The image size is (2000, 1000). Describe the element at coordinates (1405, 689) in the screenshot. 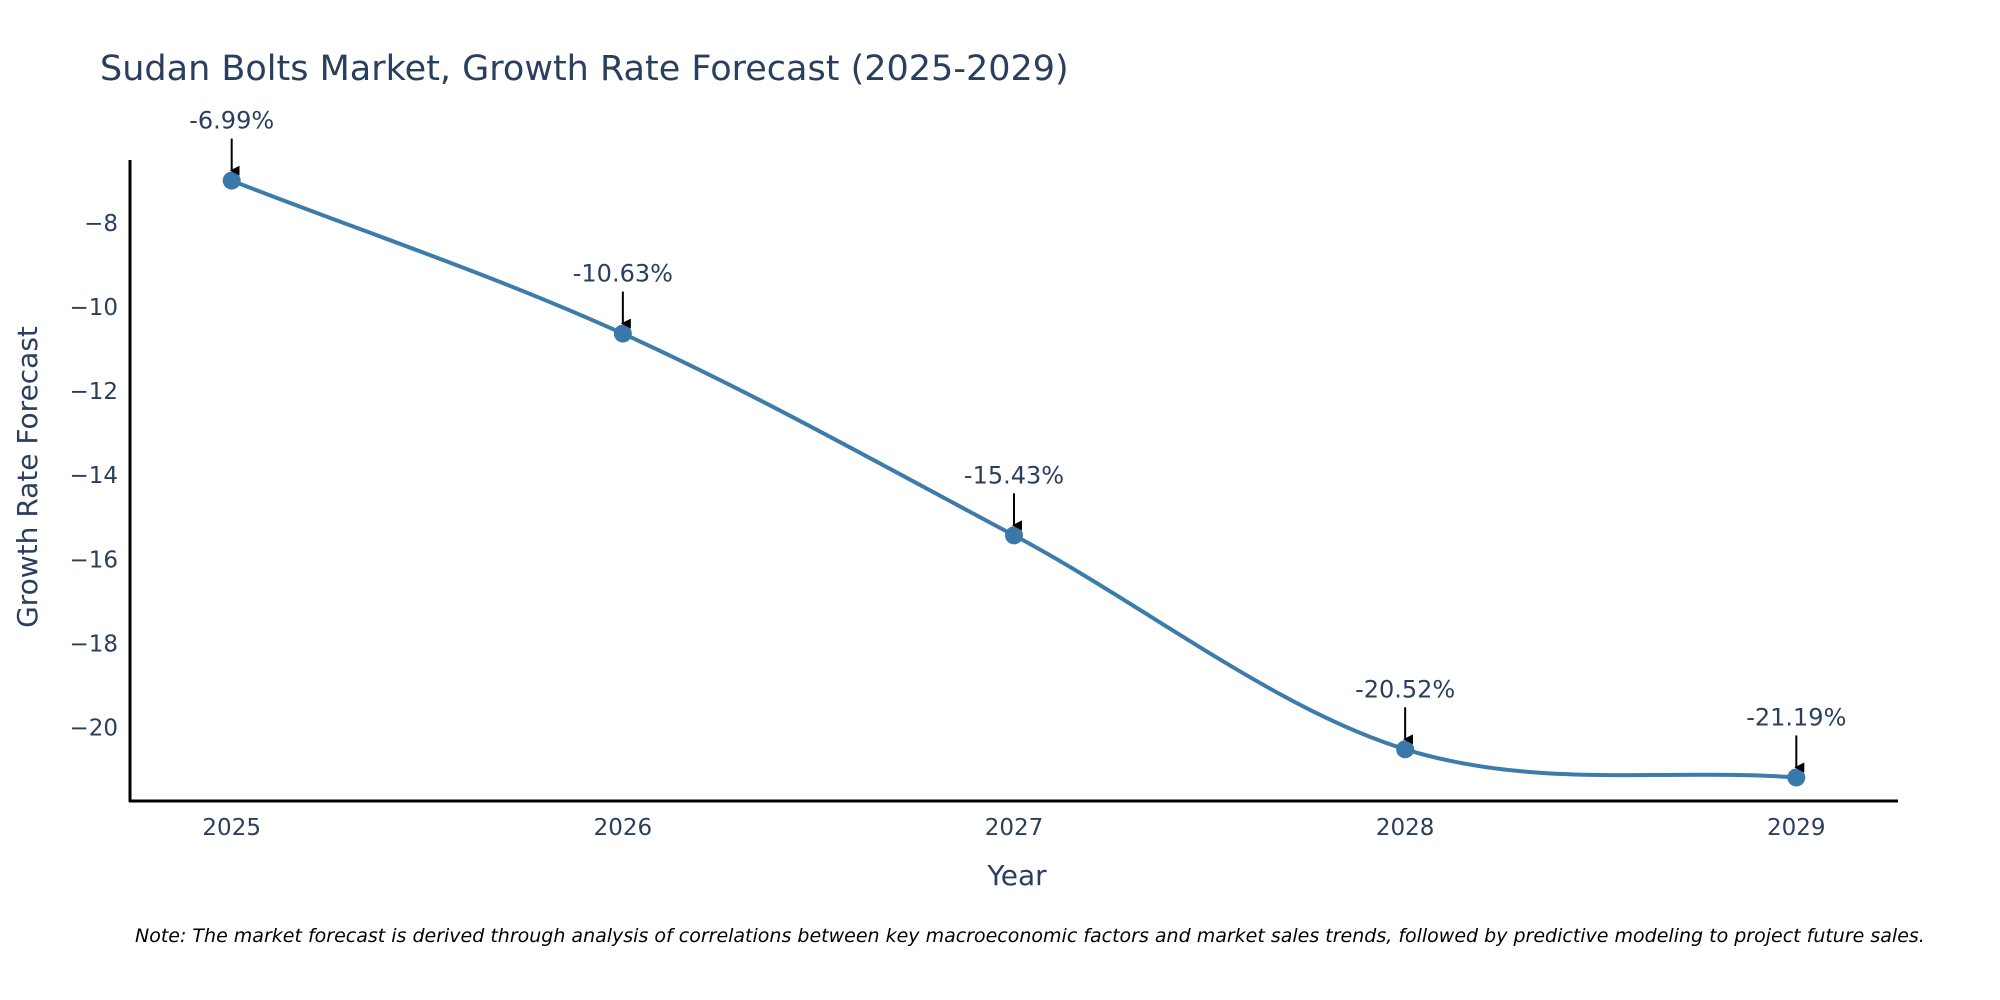

I see `data-label: -20.52%` at that location.